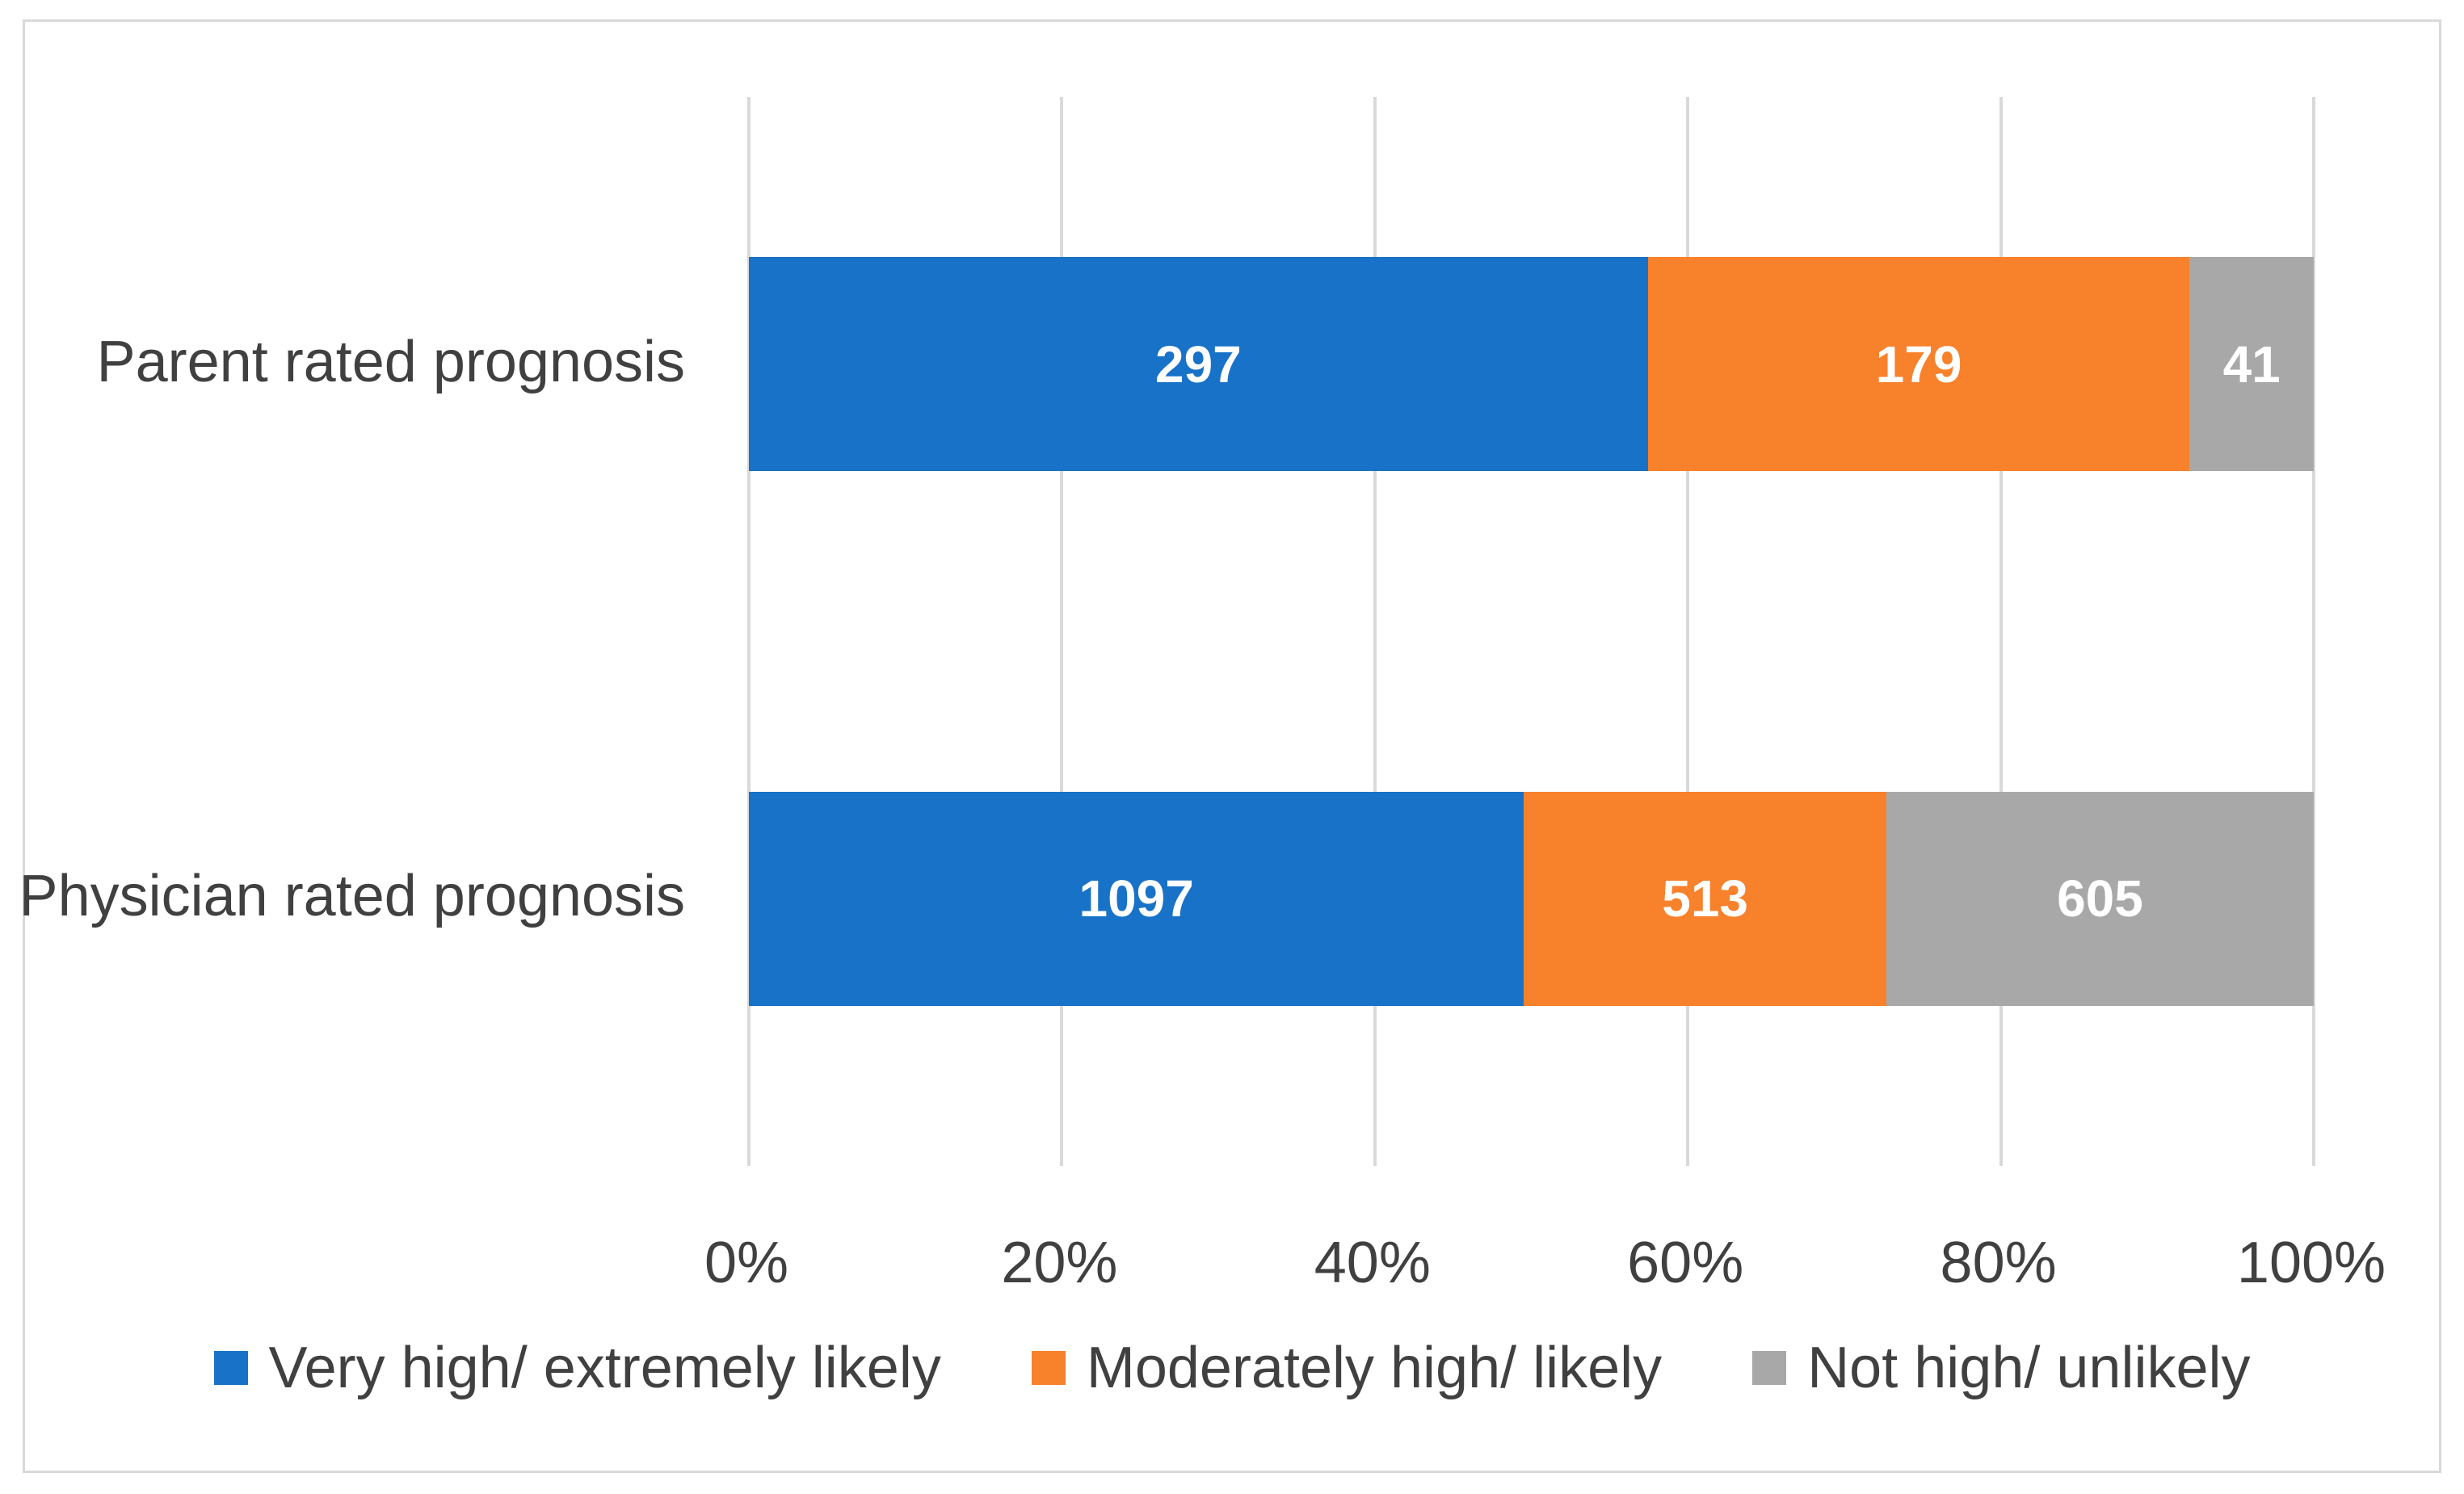 This screenshot has width=2464, height=1494. Describe the element at coordinates (604, 1368) in the screenshot. I see `legend-label-very-high-extremely-likely: Very high/ extremely likely` at that location.